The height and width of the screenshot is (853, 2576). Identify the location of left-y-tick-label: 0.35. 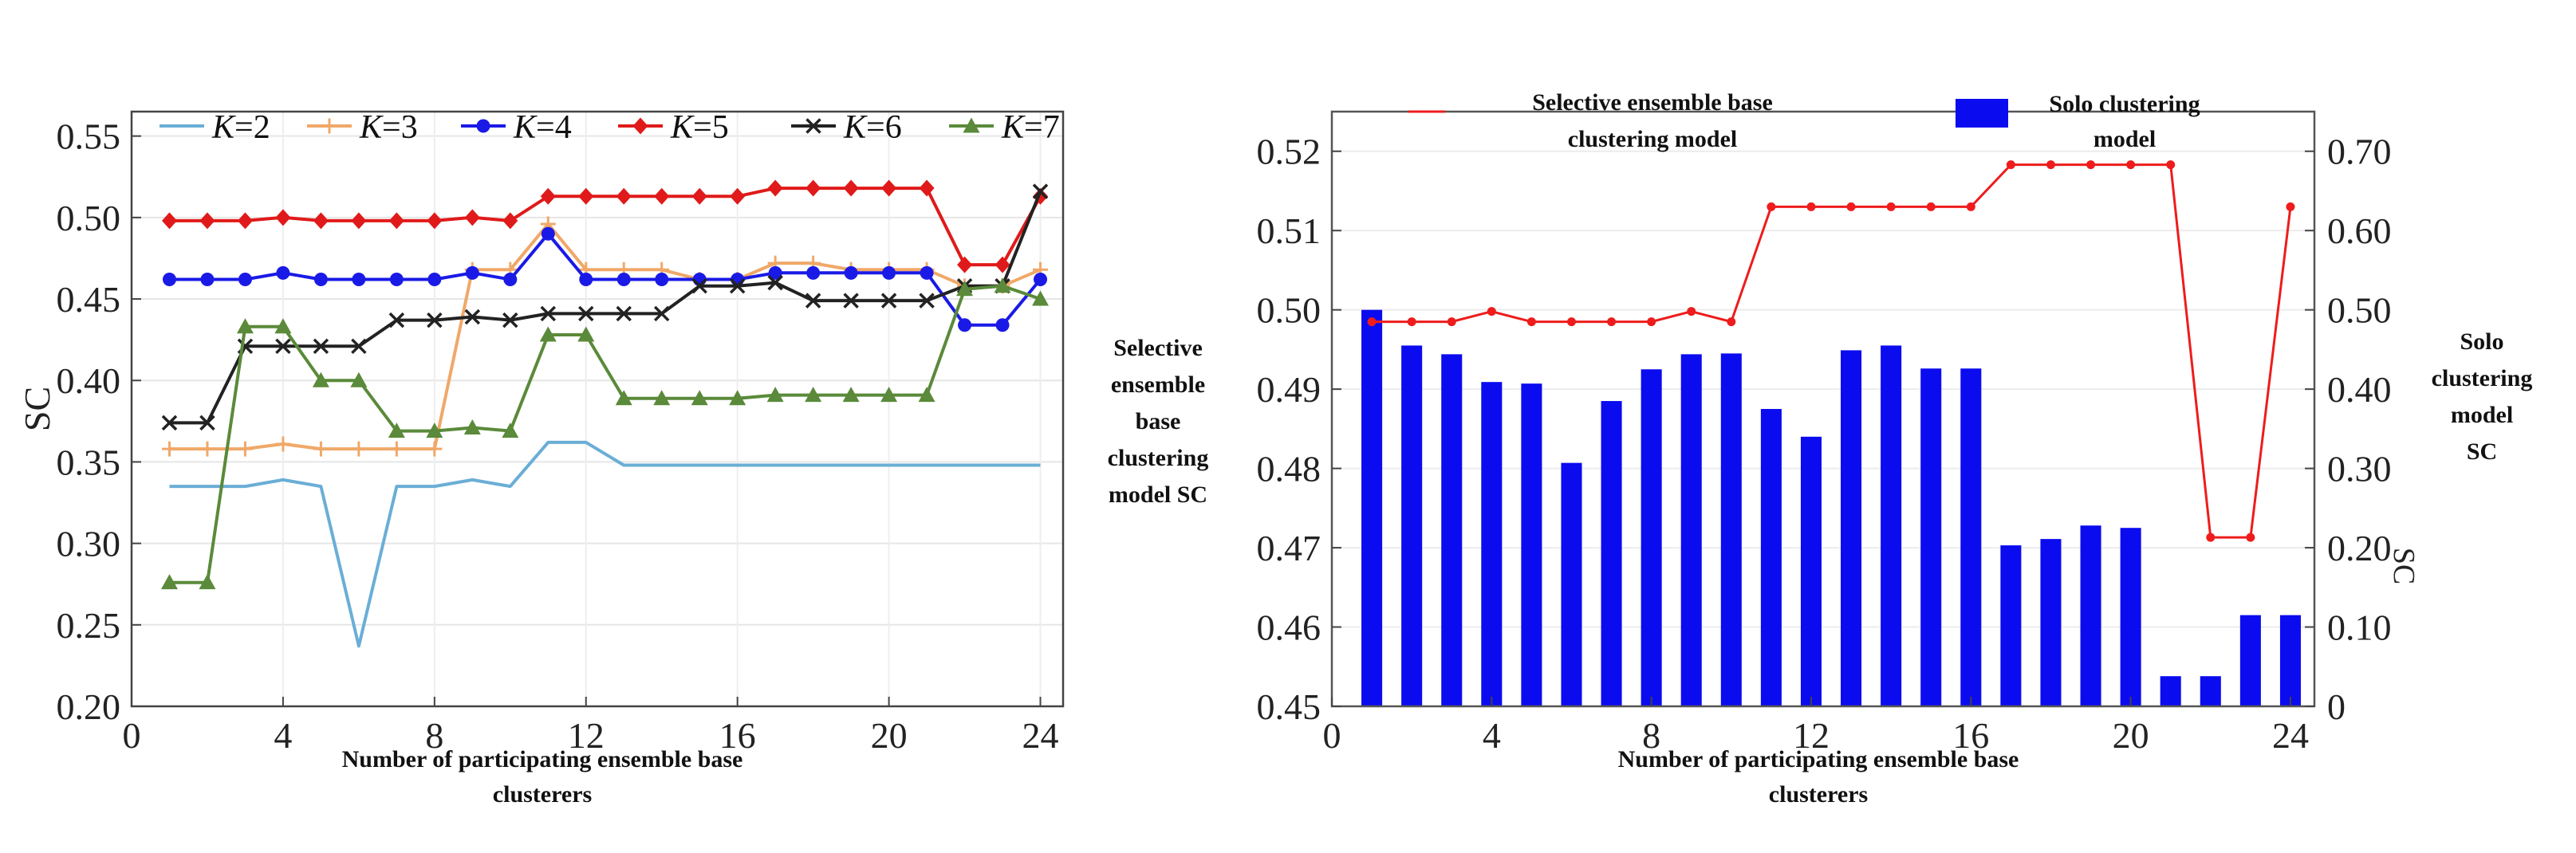
(89, 462).